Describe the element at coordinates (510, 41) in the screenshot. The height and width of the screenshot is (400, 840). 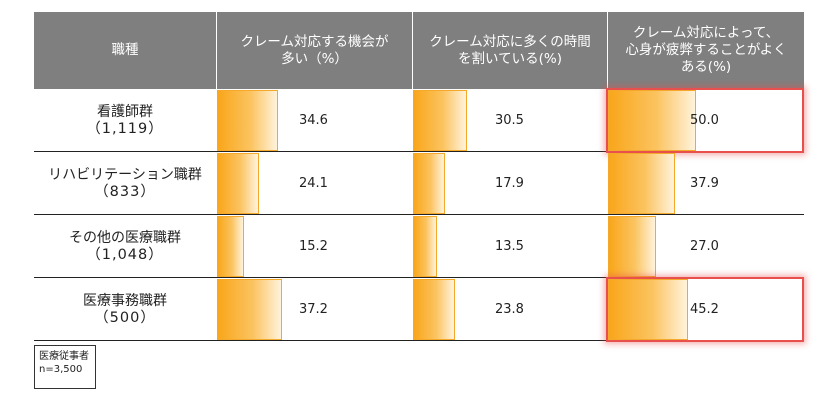
I see `header-col-2-line-1: クレーム対応に多くの時間` at that location.